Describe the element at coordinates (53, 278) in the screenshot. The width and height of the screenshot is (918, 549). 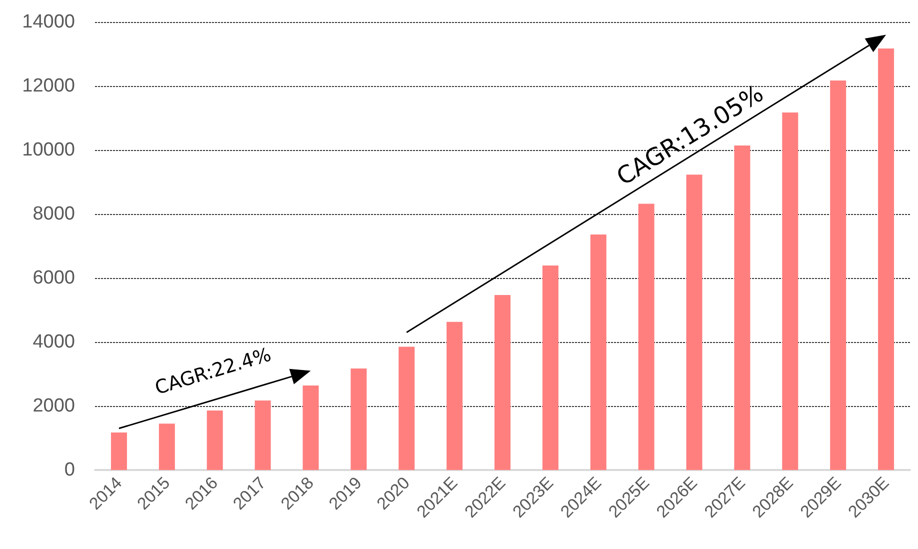
I see `y-tick-label: 6000` at that location.